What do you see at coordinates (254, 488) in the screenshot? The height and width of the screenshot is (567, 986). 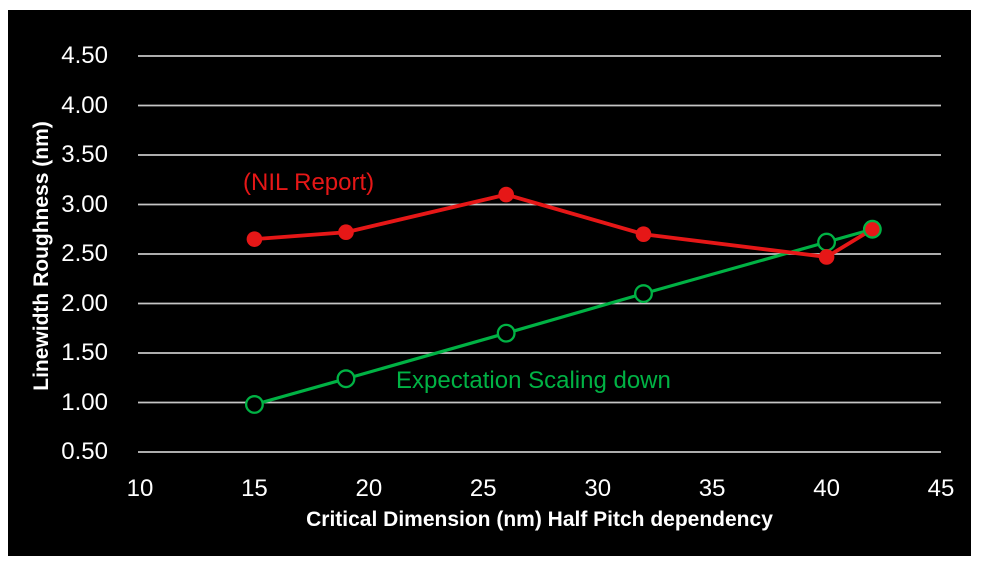 I see `x-tick-label-15: 15` at bounding box center [254, 488].